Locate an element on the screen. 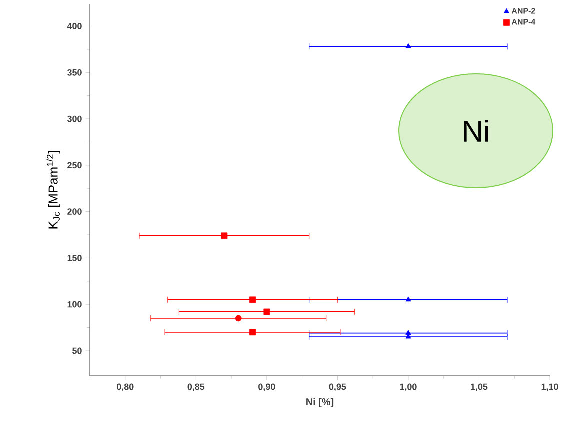  x-tick-label: 0,95 is located at coordinates (337, 388).